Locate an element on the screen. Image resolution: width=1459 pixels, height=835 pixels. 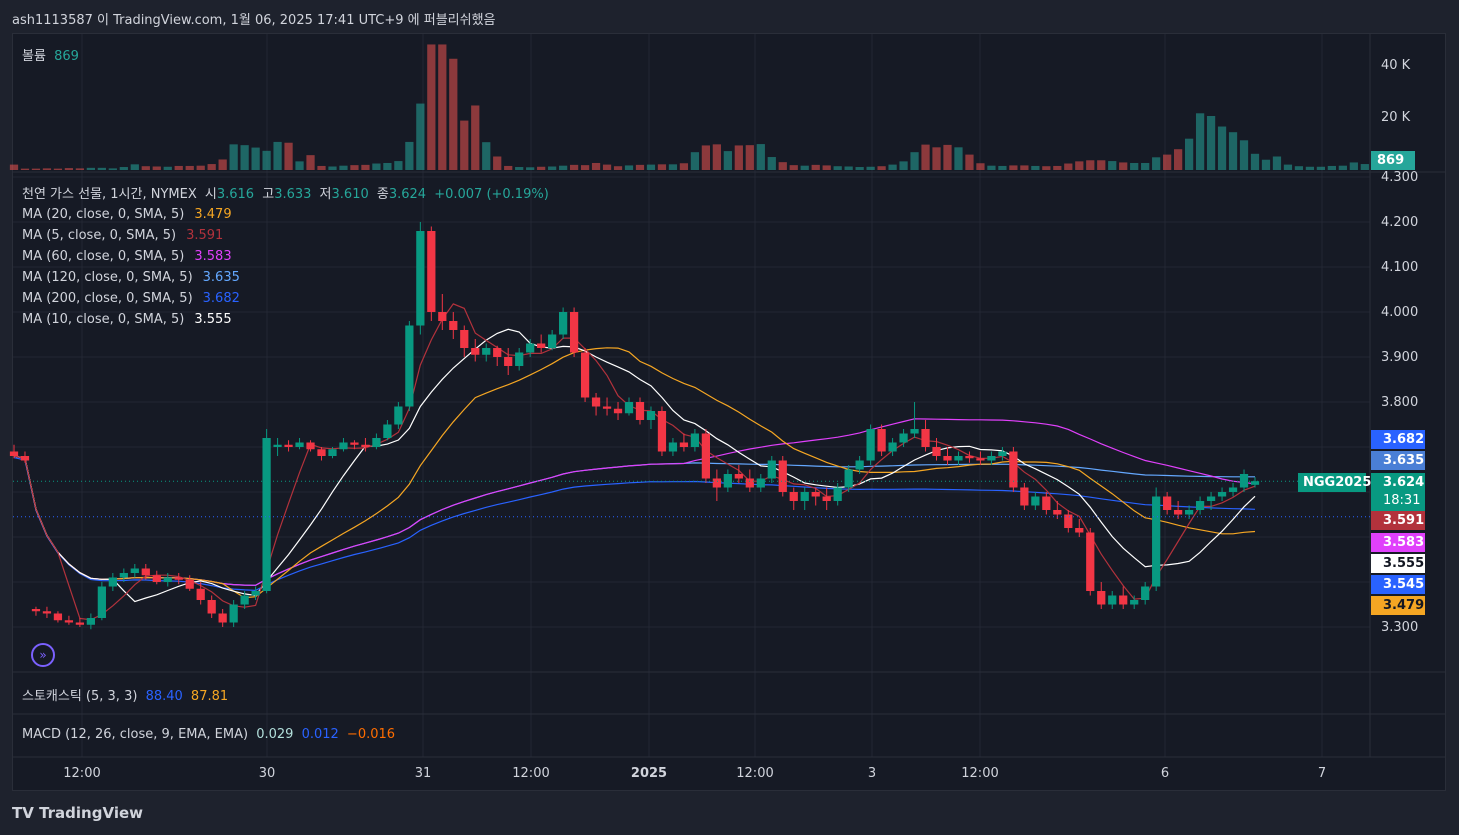
time-tick: 7 is located at coordinates (1322, 773).